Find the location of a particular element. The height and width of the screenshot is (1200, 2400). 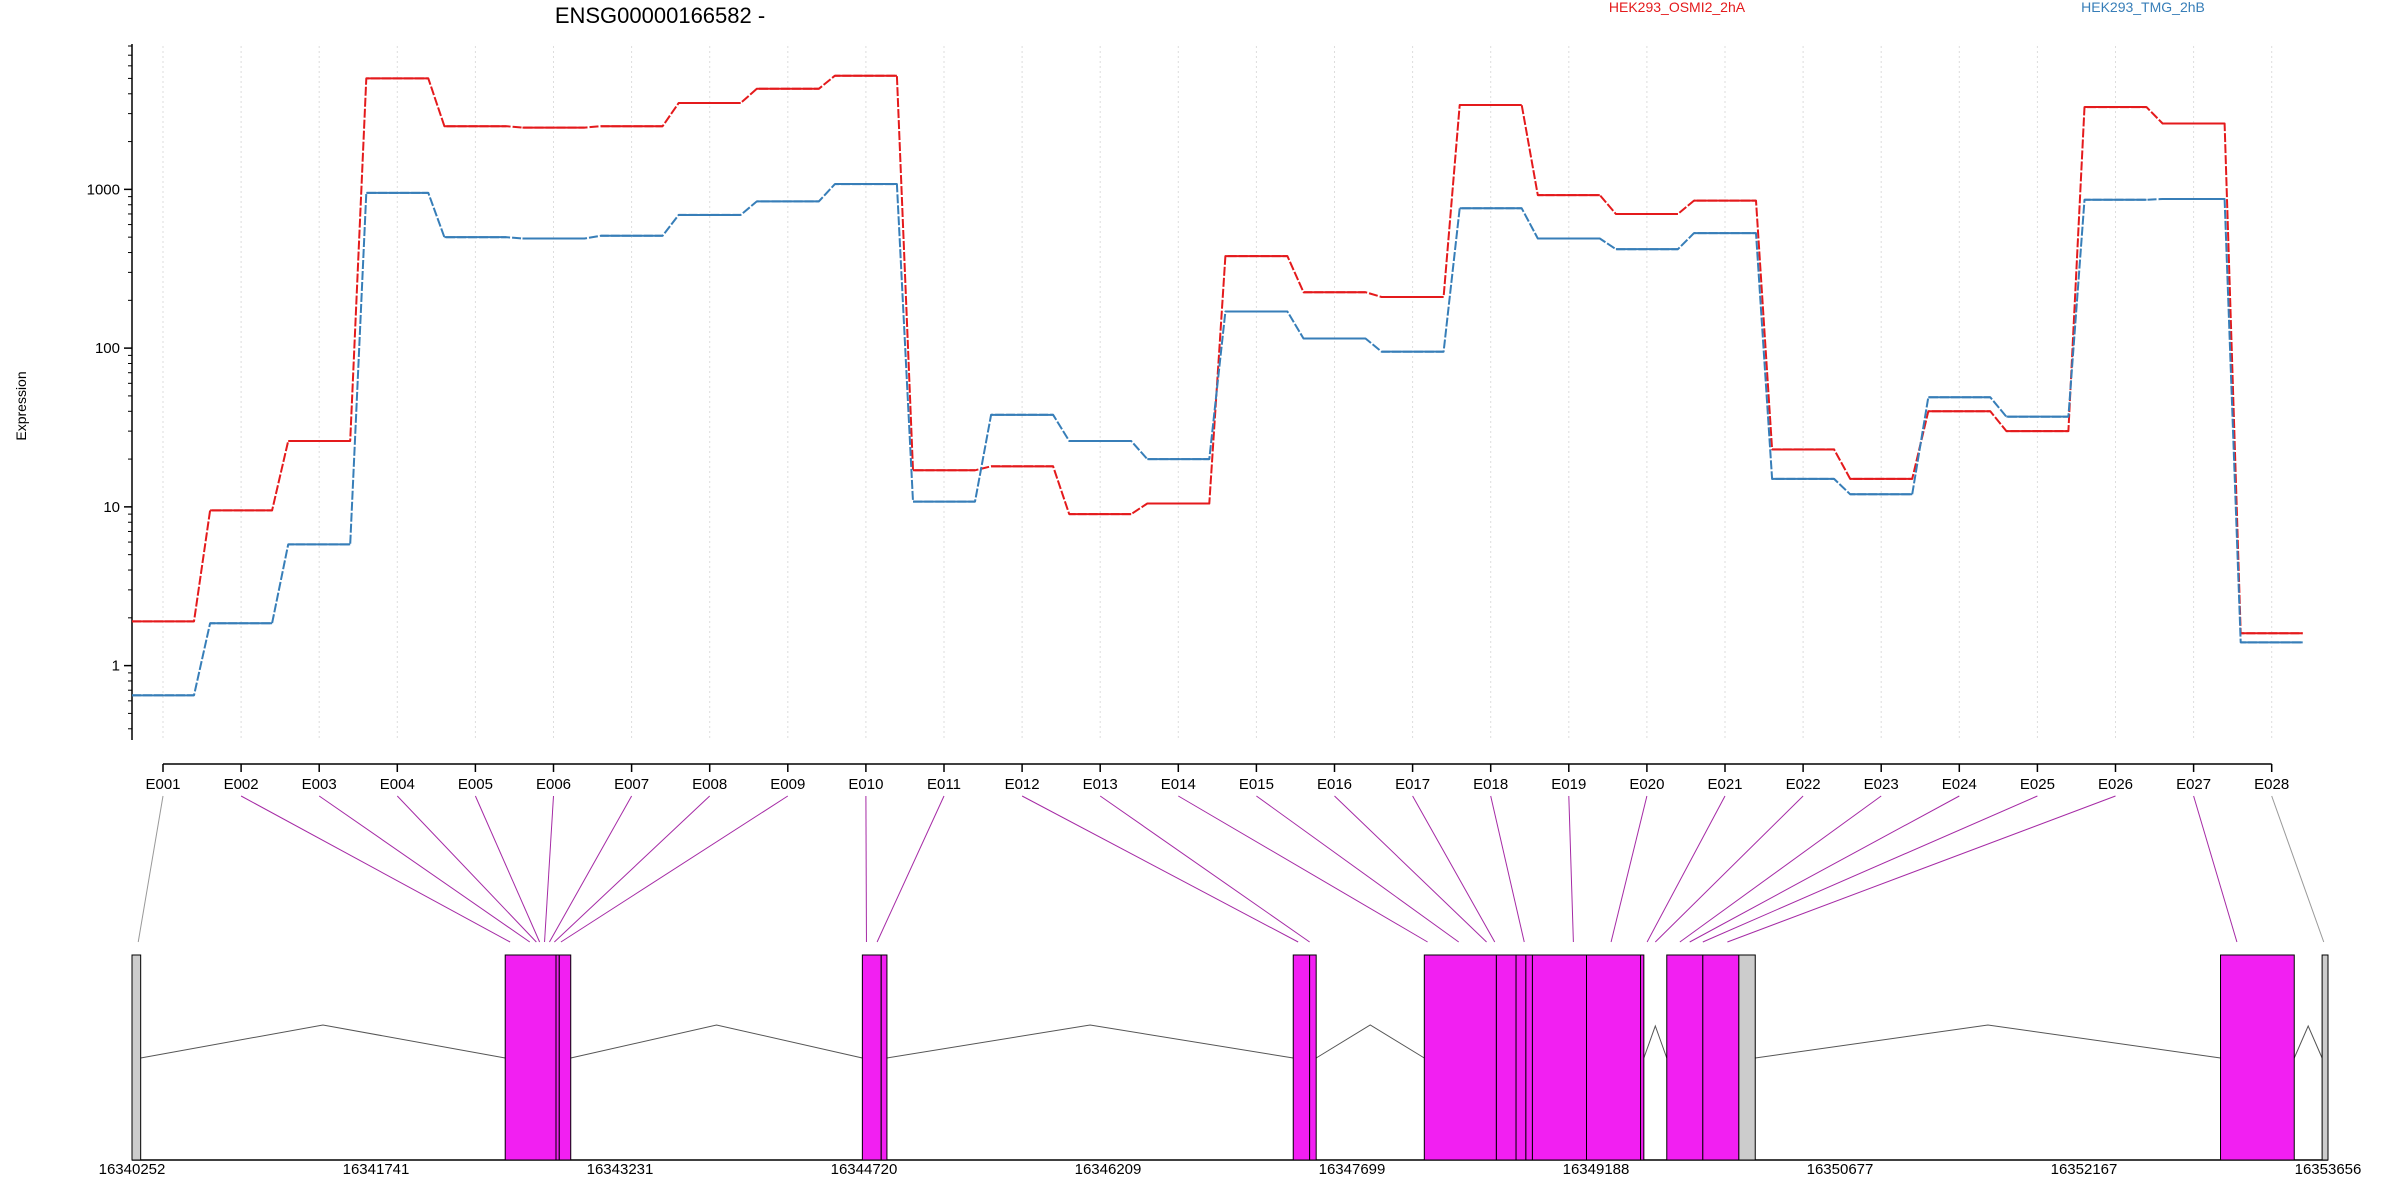

exon-connector-e011 is located at coordinates (910, 869).